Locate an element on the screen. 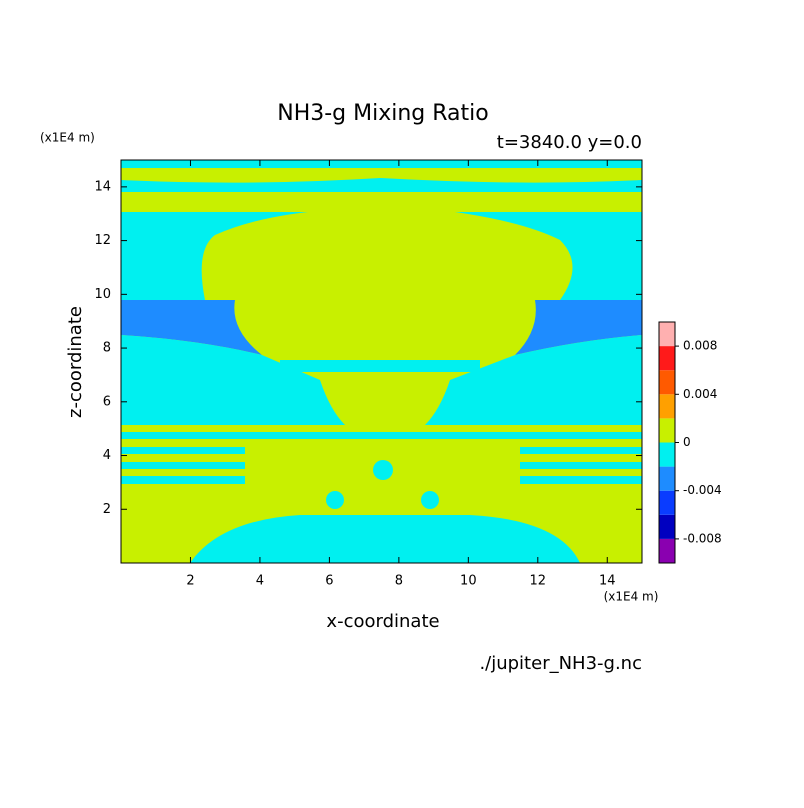 The height and width of the screenshot is (808, 804). y-tick-label: 12 is located at coordinates (102, 240).